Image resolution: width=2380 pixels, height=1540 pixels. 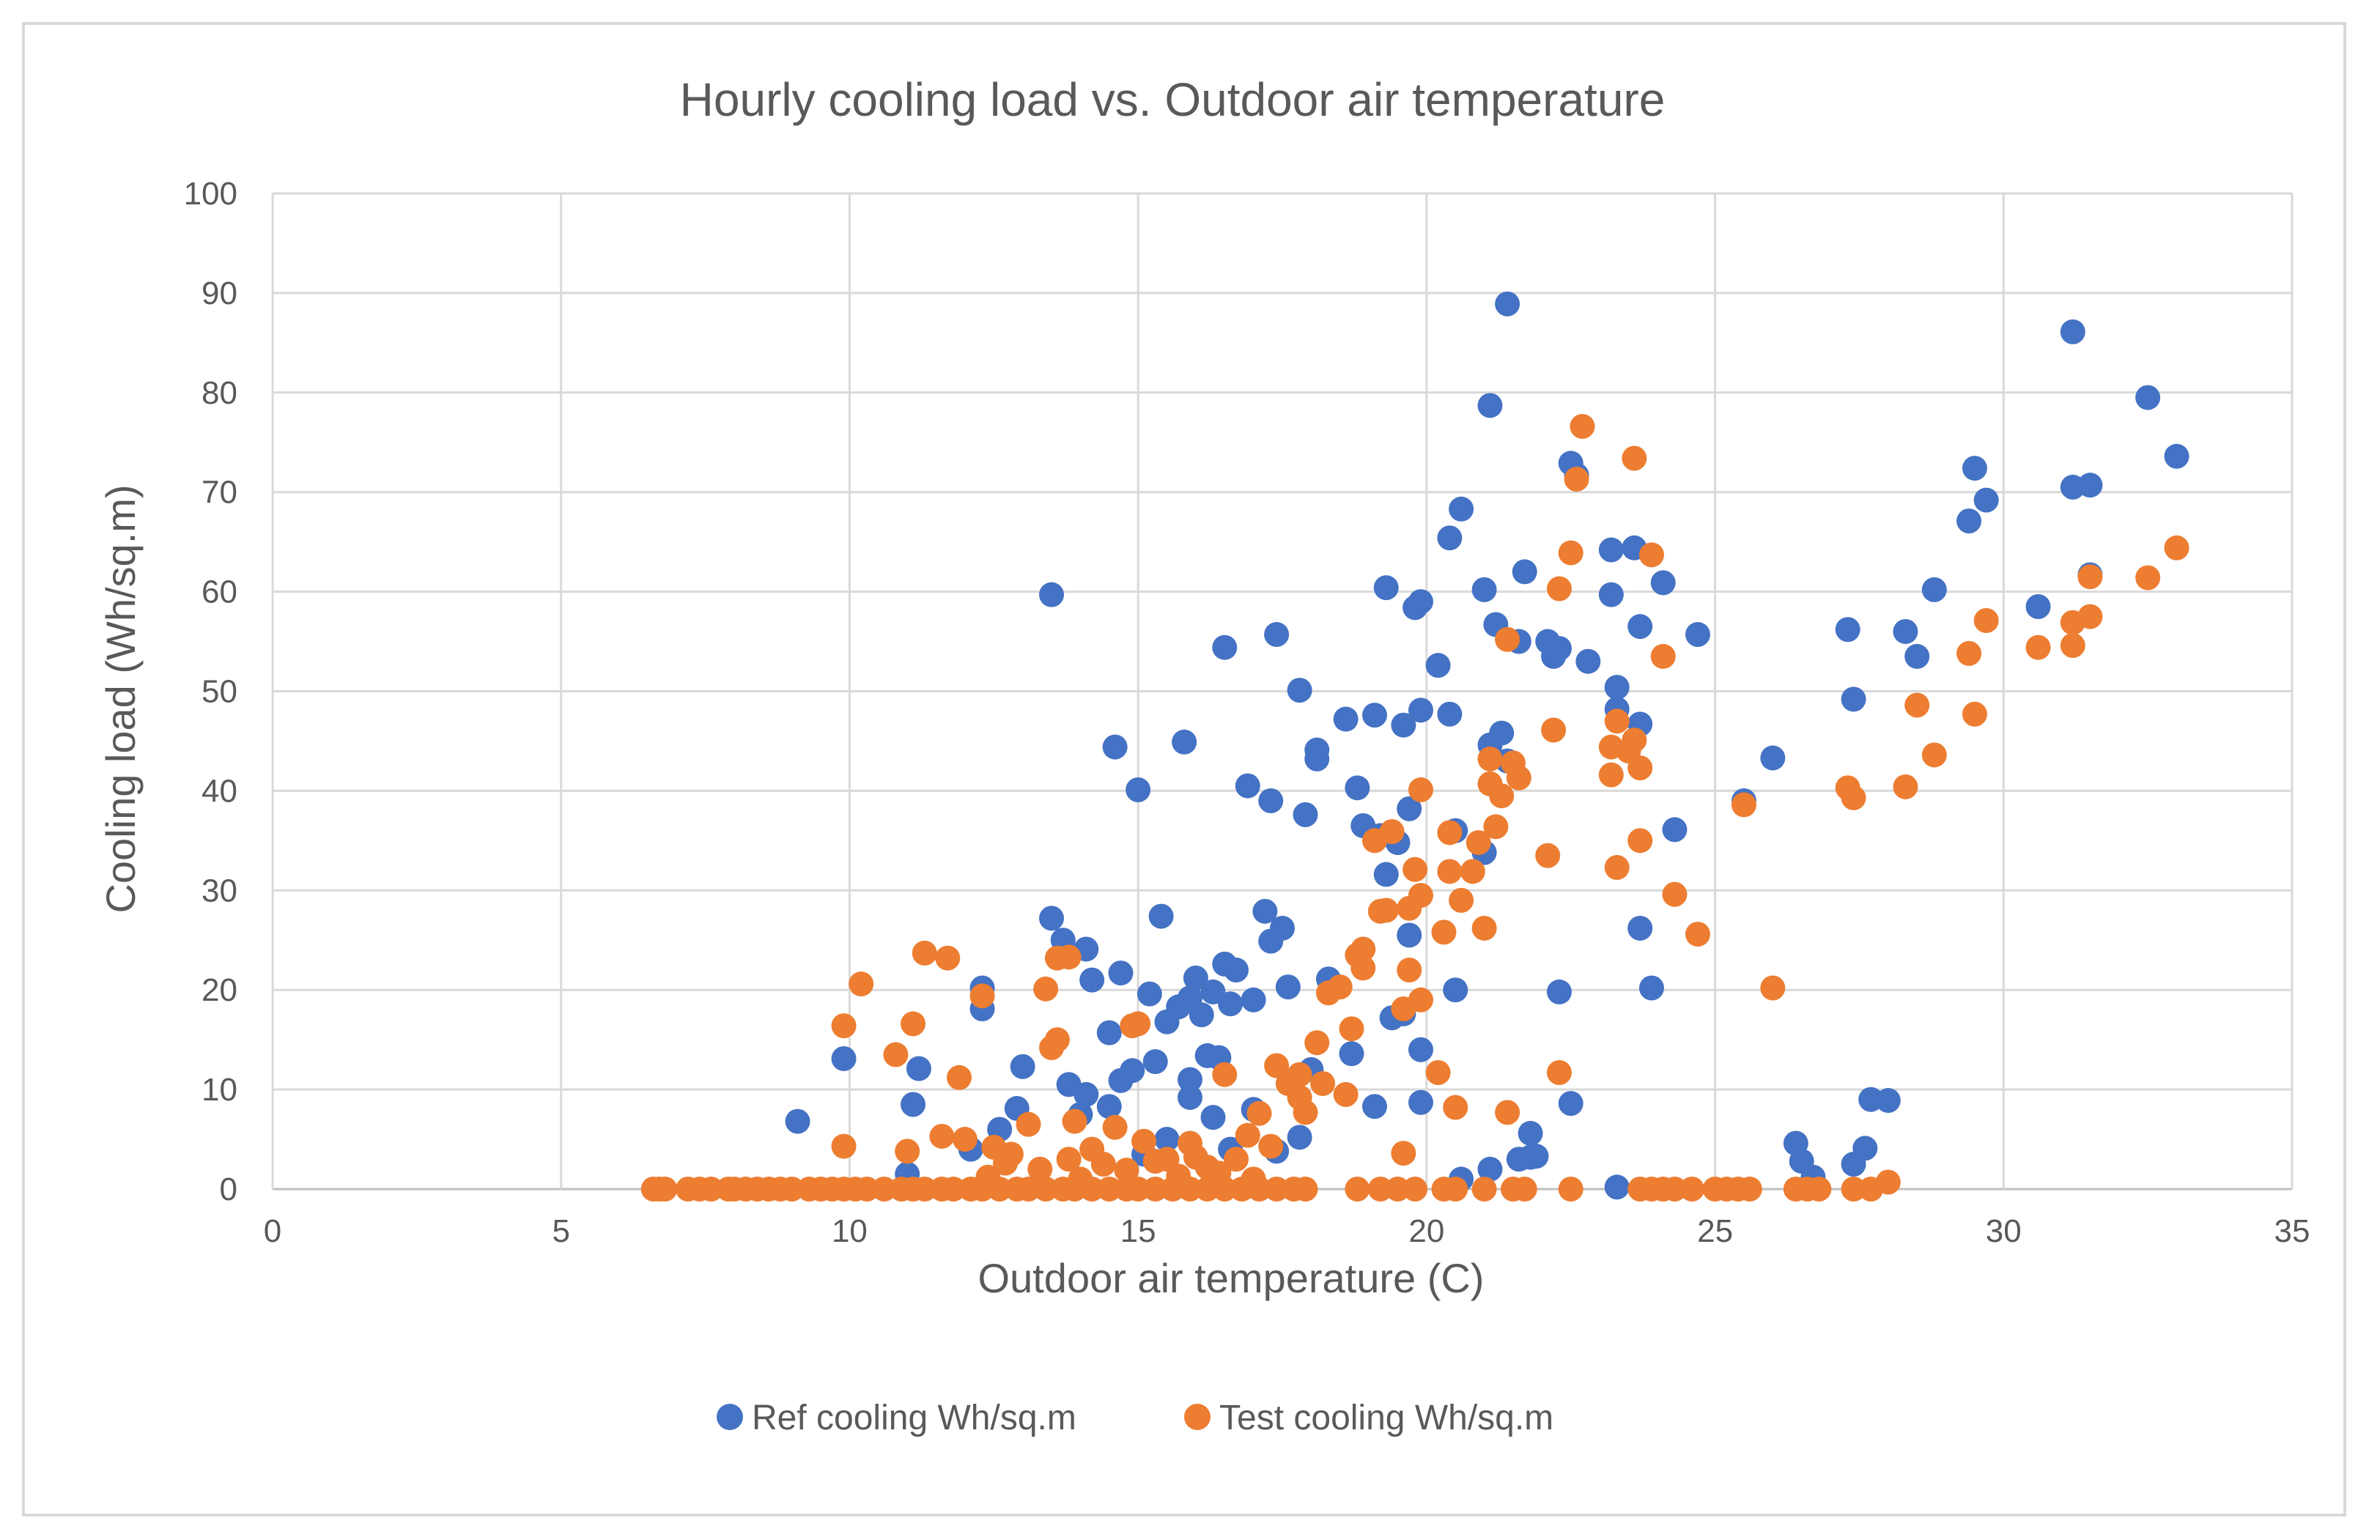 What do you see at coordinates (560, 1231) in the screenshot?
I see `x-tick-label: 5` at bounding box center [560, 1231].